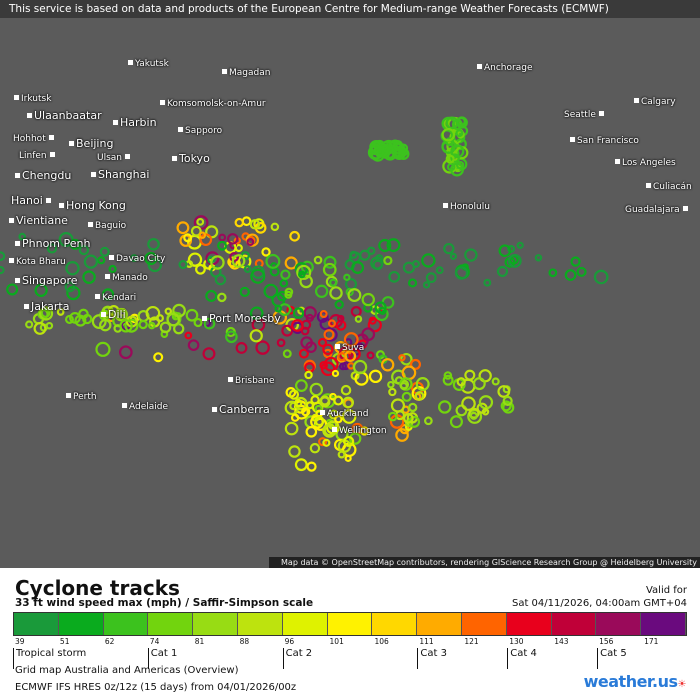  What do you see at coordinates (289, 641) in the screenshot?
I see `scale-tick: 96` at bounding box center [289, 641].